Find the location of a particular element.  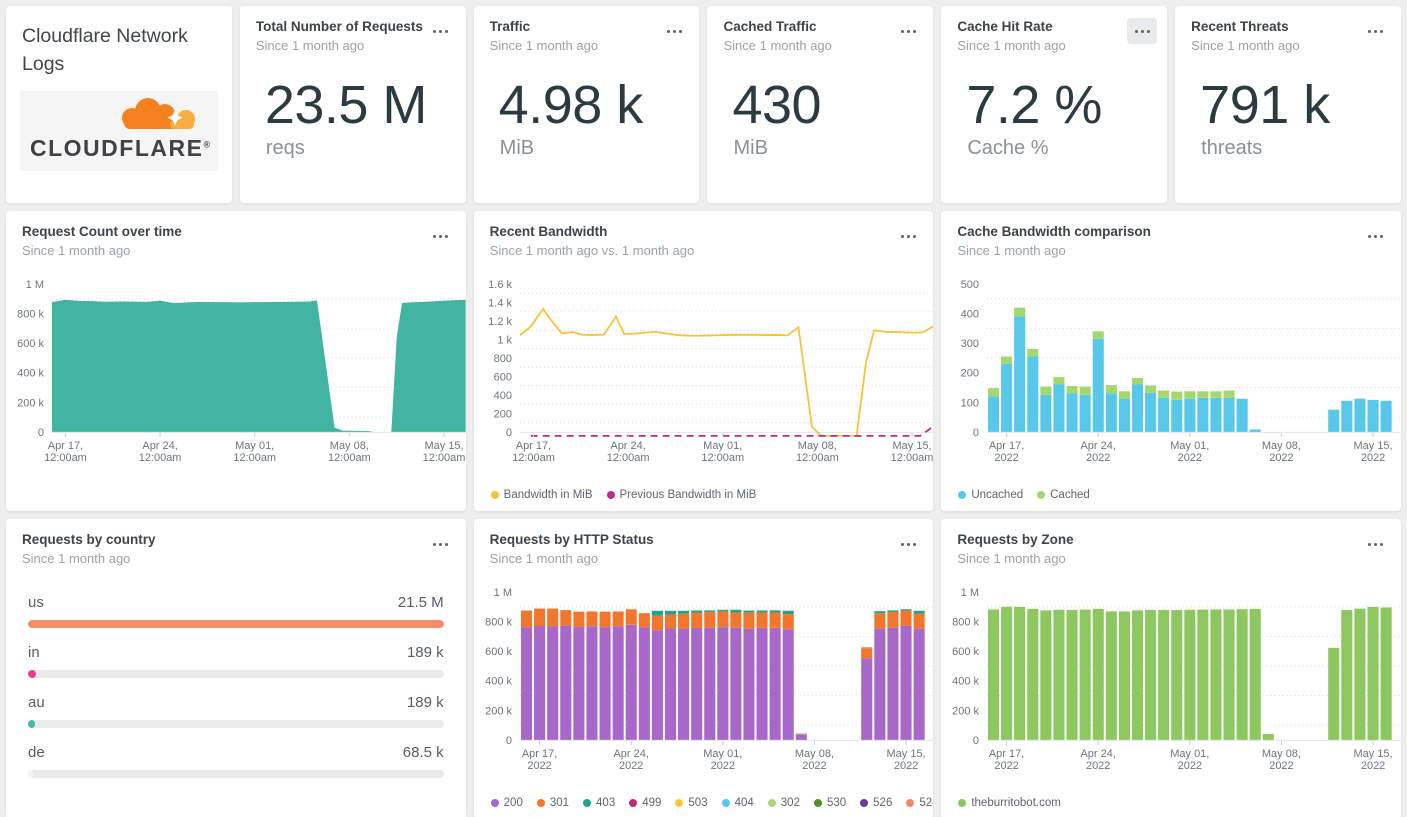

legend-item-Cached: Cached is located at coordinates (1063, 495).